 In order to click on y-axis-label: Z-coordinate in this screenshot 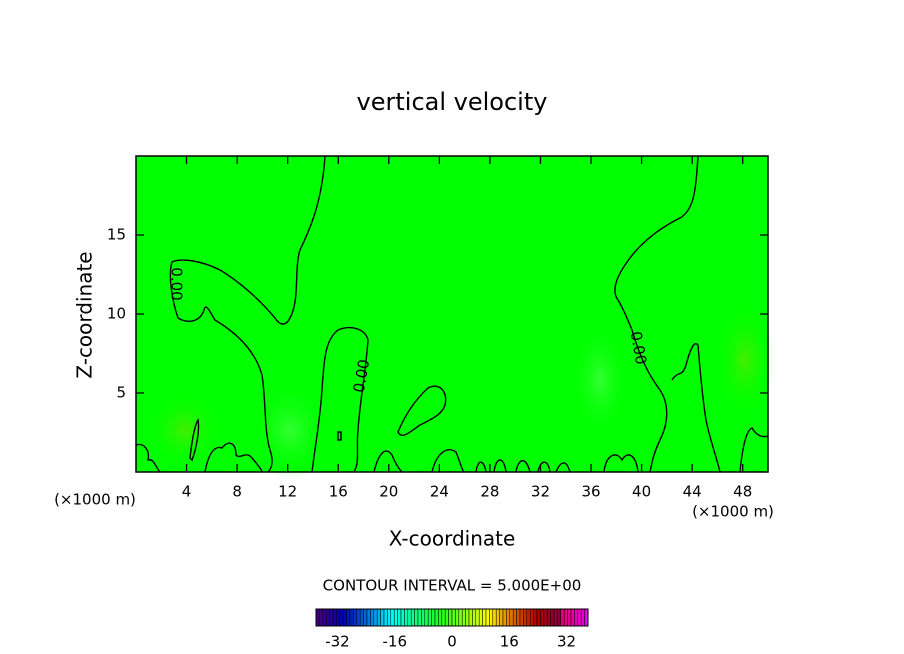, I will do `click(85, 314)`.